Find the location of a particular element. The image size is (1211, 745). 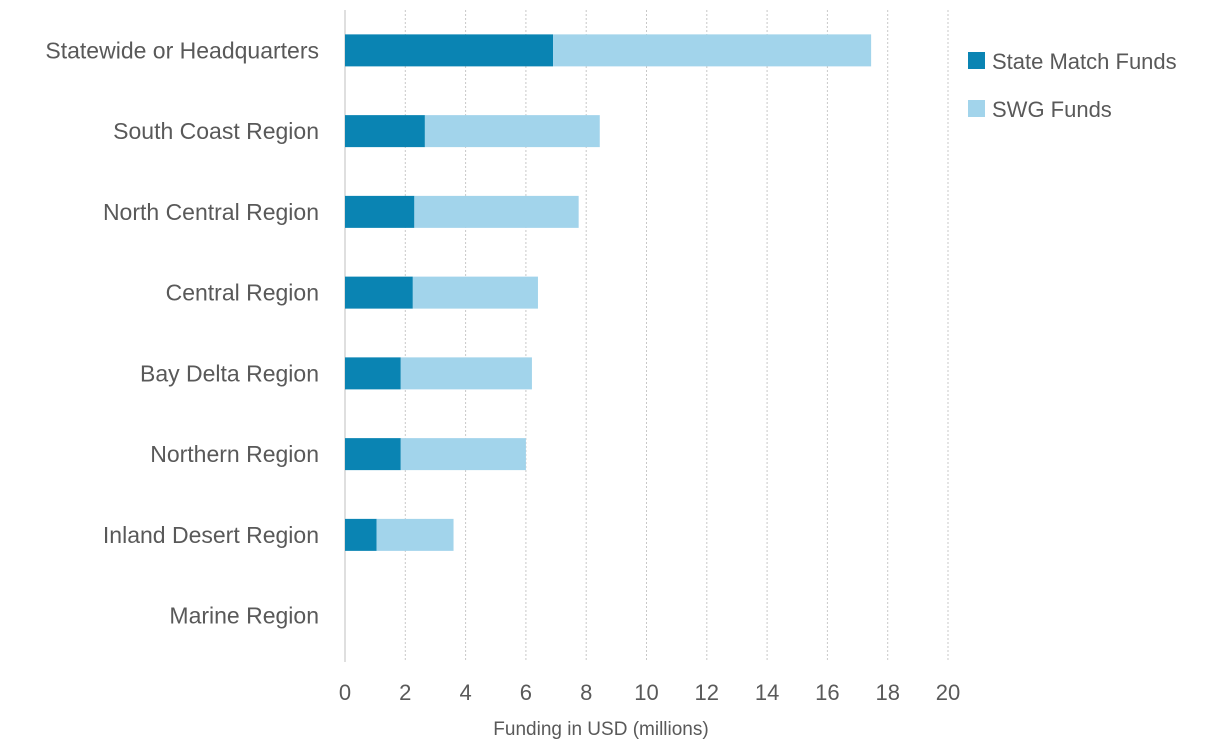

x-tick-label: 0 is located at coordinates (345, 692).